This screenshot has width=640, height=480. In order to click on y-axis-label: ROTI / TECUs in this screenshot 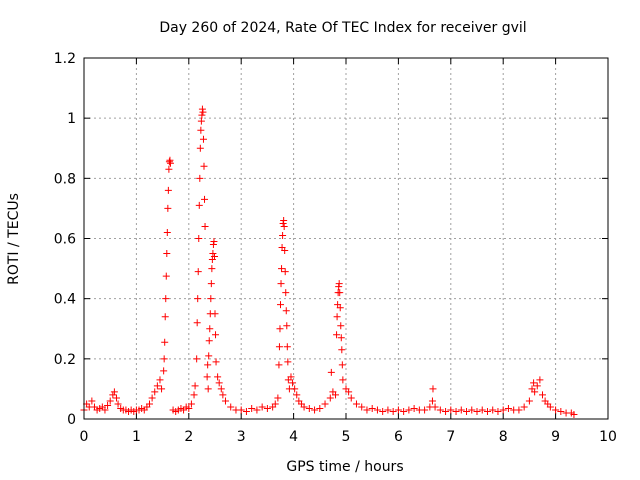, I will do `click(14, 239)`.